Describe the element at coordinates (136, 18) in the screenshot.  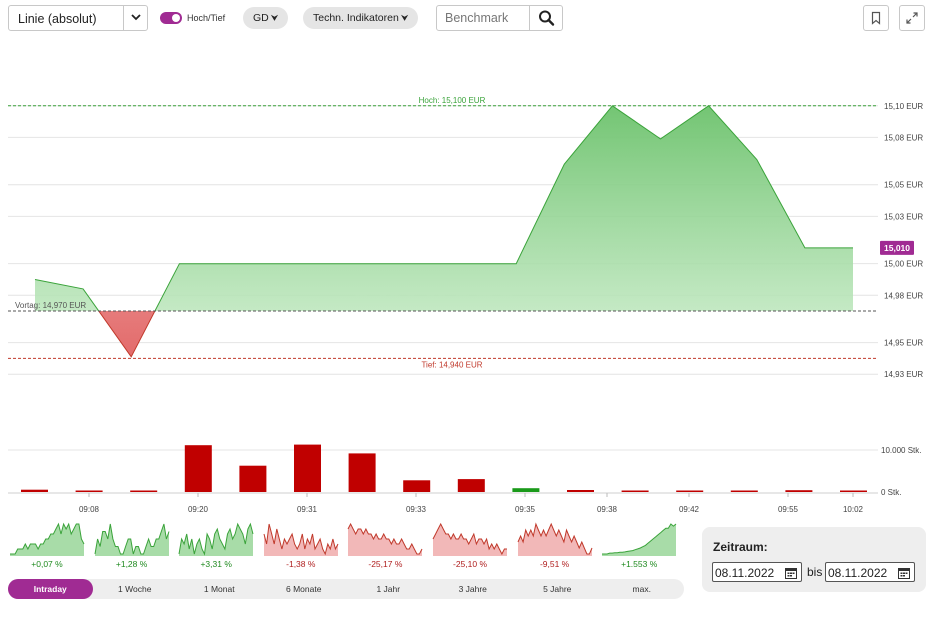
I see `chevron-down-icon` at that location.